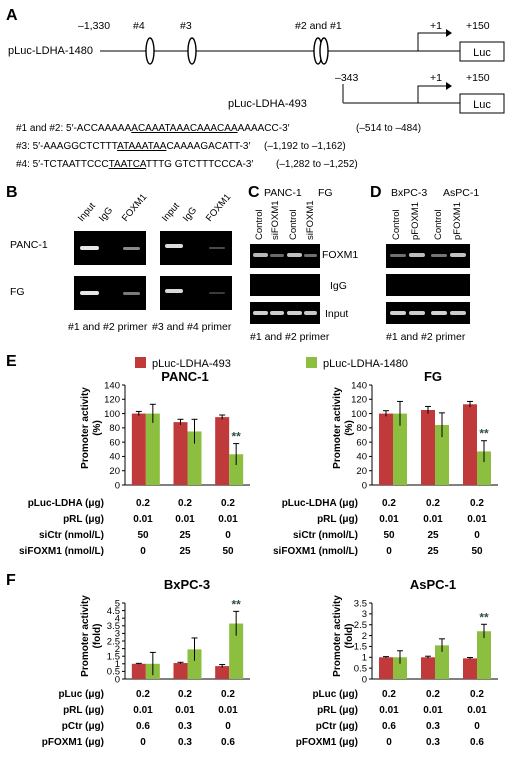 This screenshot has width=520, height=762. I want to click on chart-fg: FG 0 20 40 60 80 100 120 140 **, so click(424, 430).